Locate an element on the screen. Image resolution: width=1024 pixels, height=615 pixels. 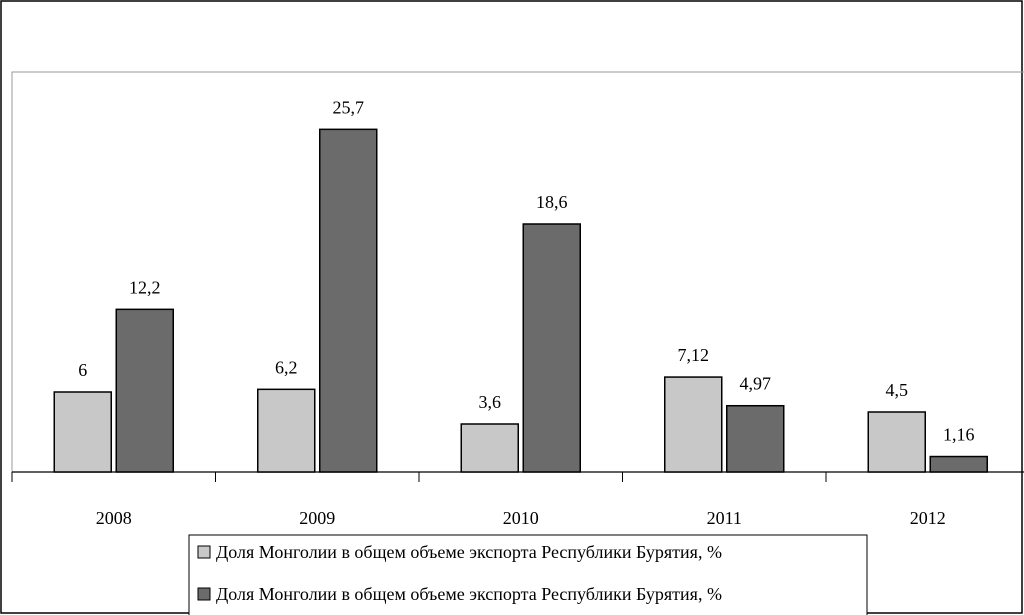
x-tick-label: 2008 is located at coordinates (114, 518).